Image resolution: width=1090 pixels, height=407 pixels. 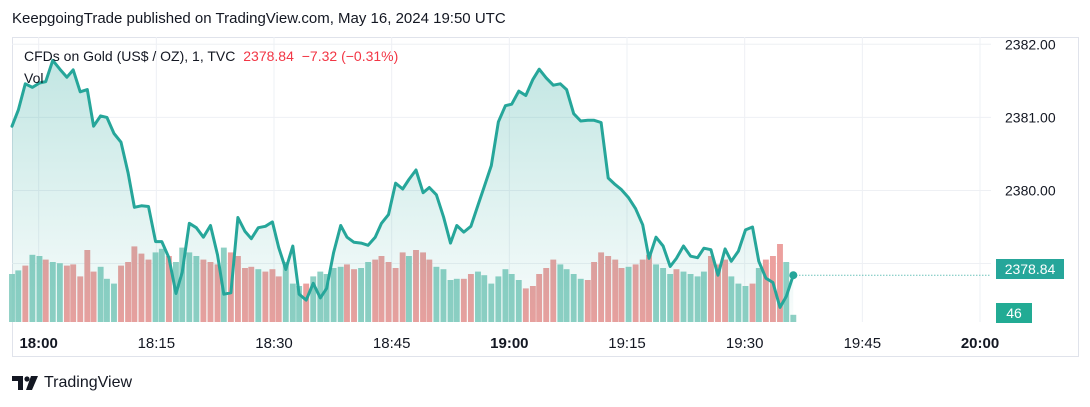 What do you see at coordinates (34, 78) in the screenshot?
I see `volume-label: Vol` at bounding box center [34, 78].